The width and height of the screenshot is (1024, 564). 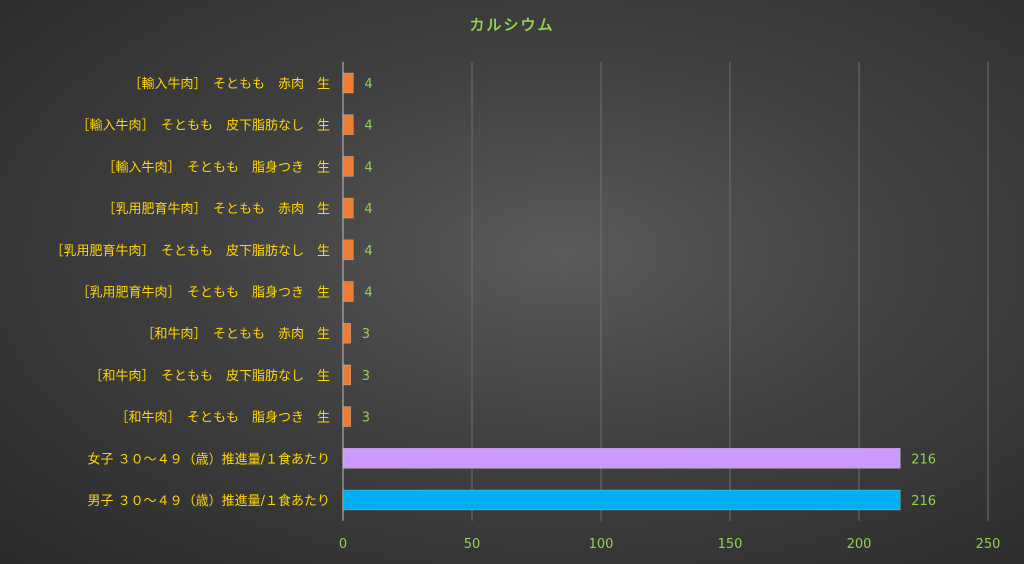 I want to click on category-label: ［和牛肉］ そともも 赤肉 生, so click(x=235, y=334).